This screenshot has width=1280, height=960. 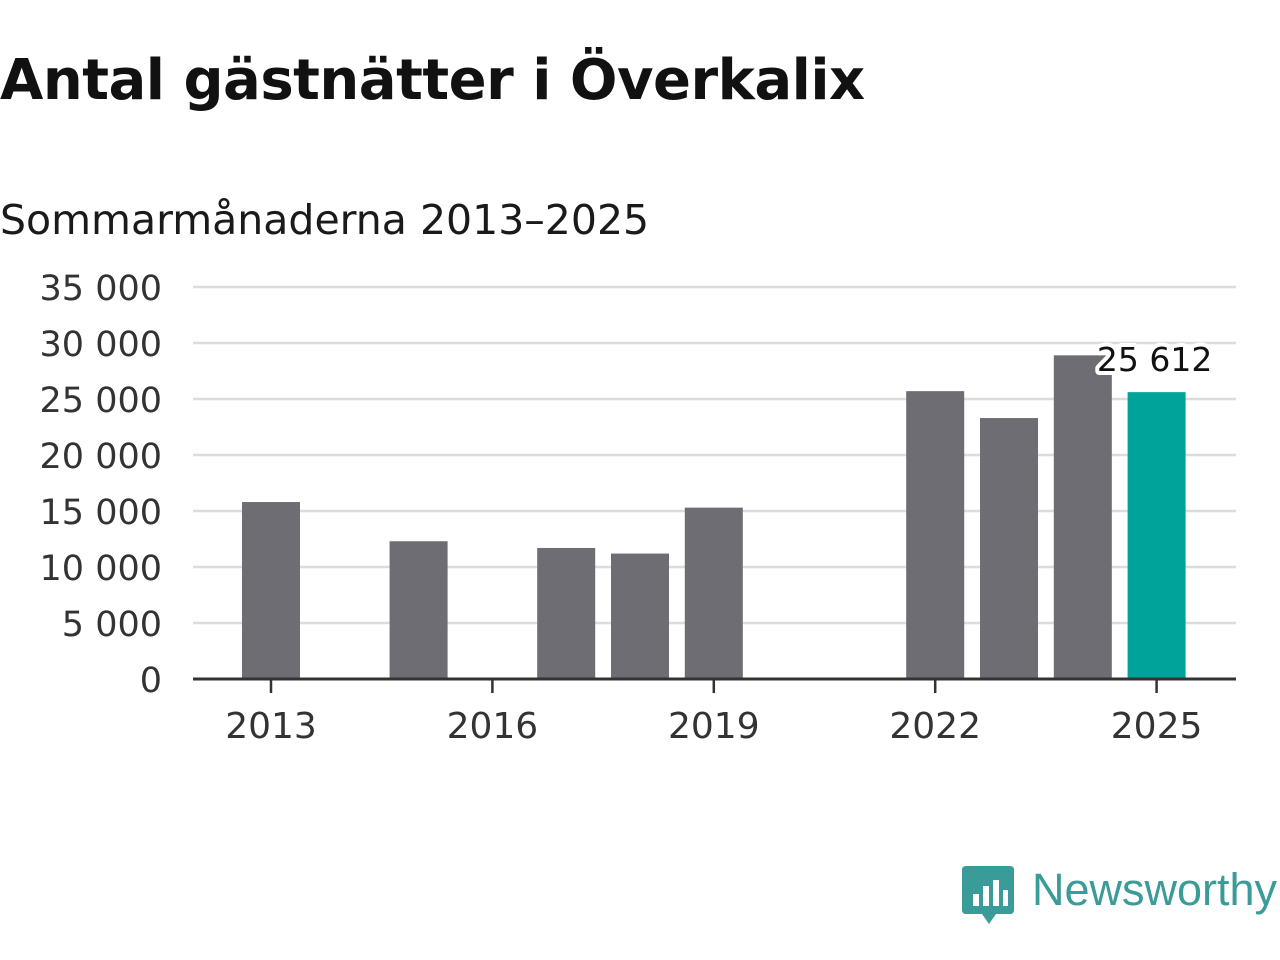 I want to click on x-tick-label: 2019, so click(x=714, y=726).